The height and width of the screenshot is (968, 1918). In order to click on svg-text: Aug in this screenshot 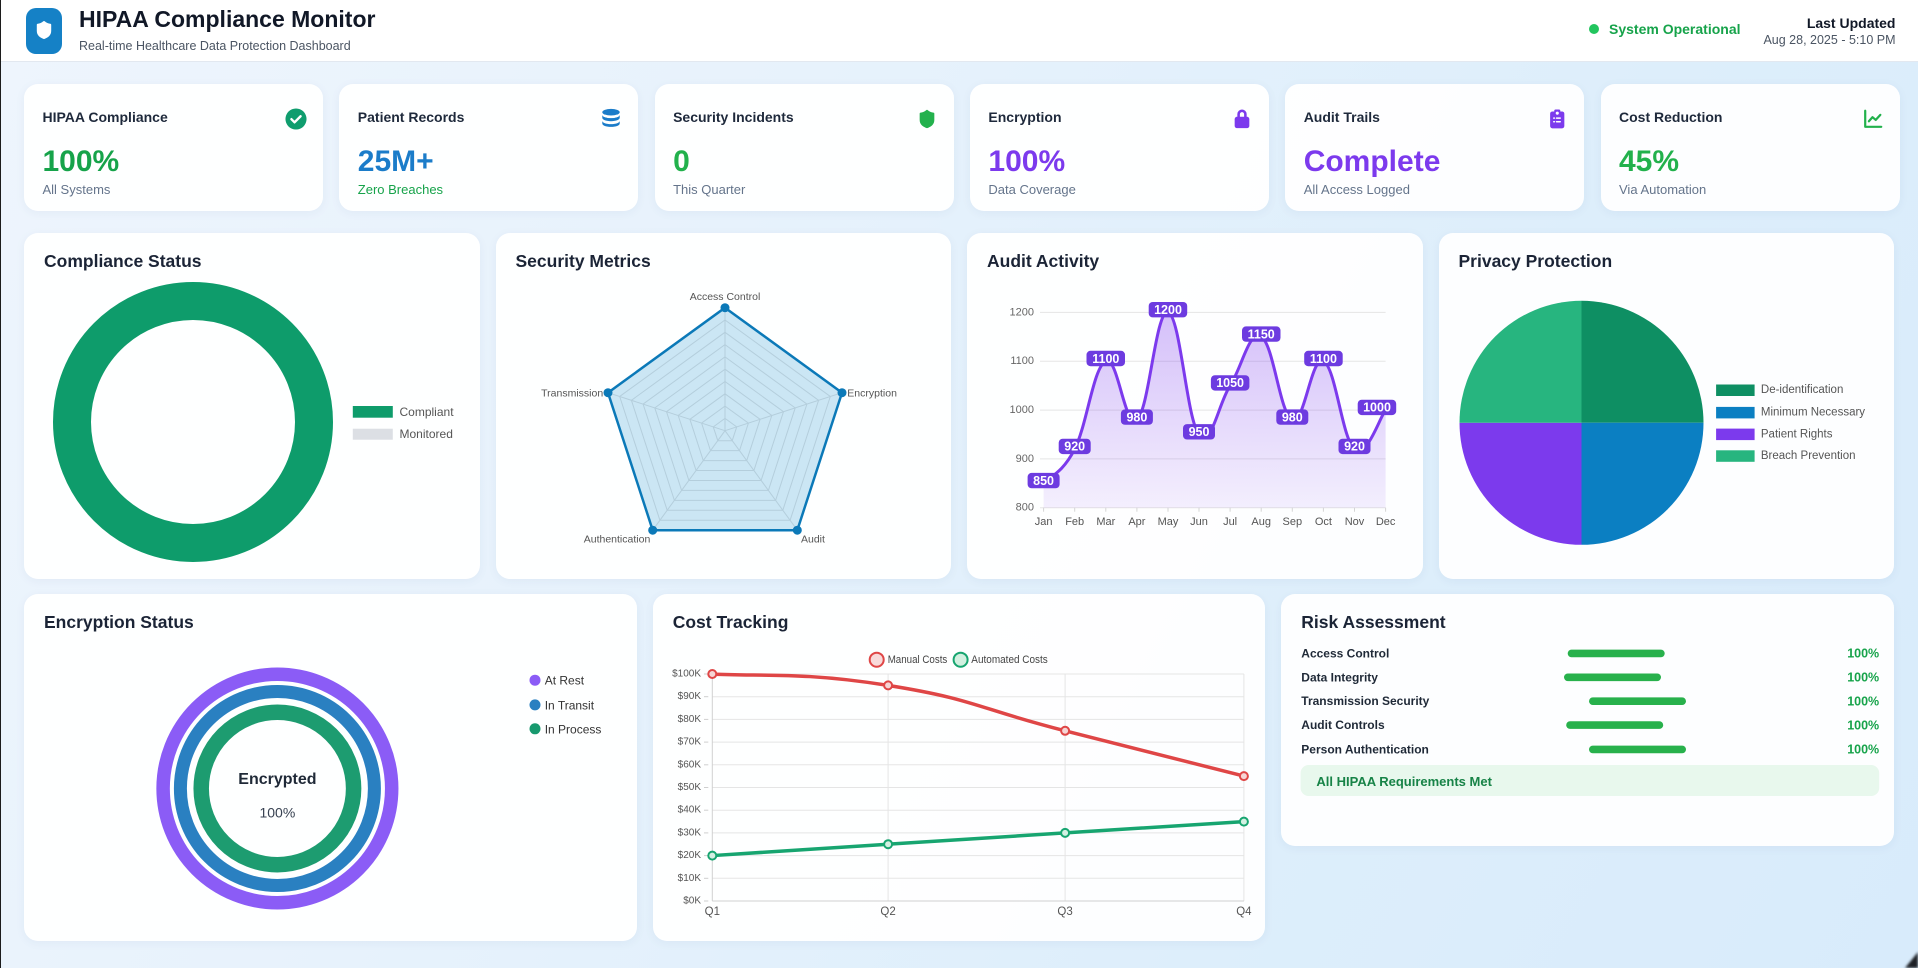, I will do `click(1261, 522)`.